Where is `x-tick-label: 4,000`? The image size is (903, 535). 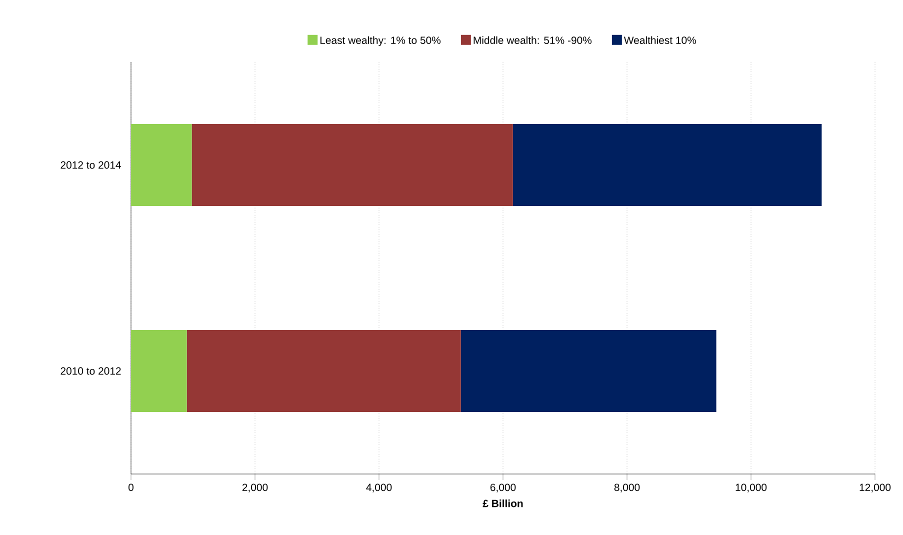 x-tick-label: 4,000 is located at coordinates (379, 488).